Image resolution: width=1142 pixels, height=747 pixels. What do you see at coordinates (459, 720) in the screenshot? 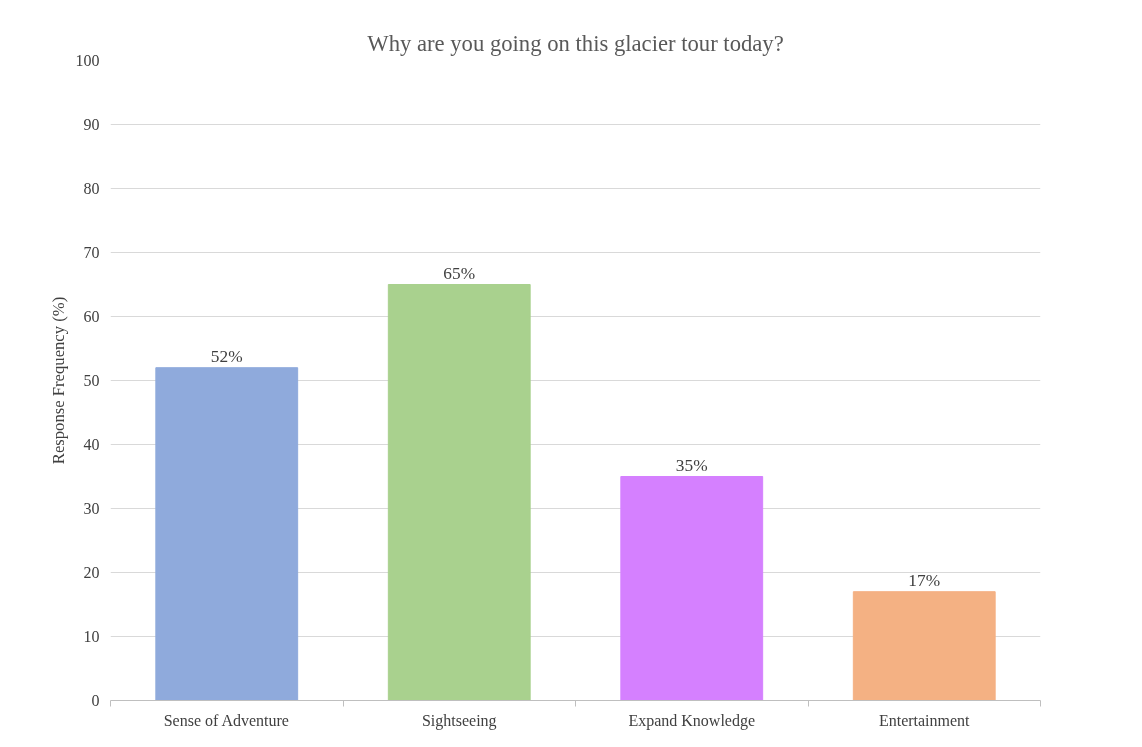
I see `x-tick-label: Sightseeing` at bounding box center [459, 720].